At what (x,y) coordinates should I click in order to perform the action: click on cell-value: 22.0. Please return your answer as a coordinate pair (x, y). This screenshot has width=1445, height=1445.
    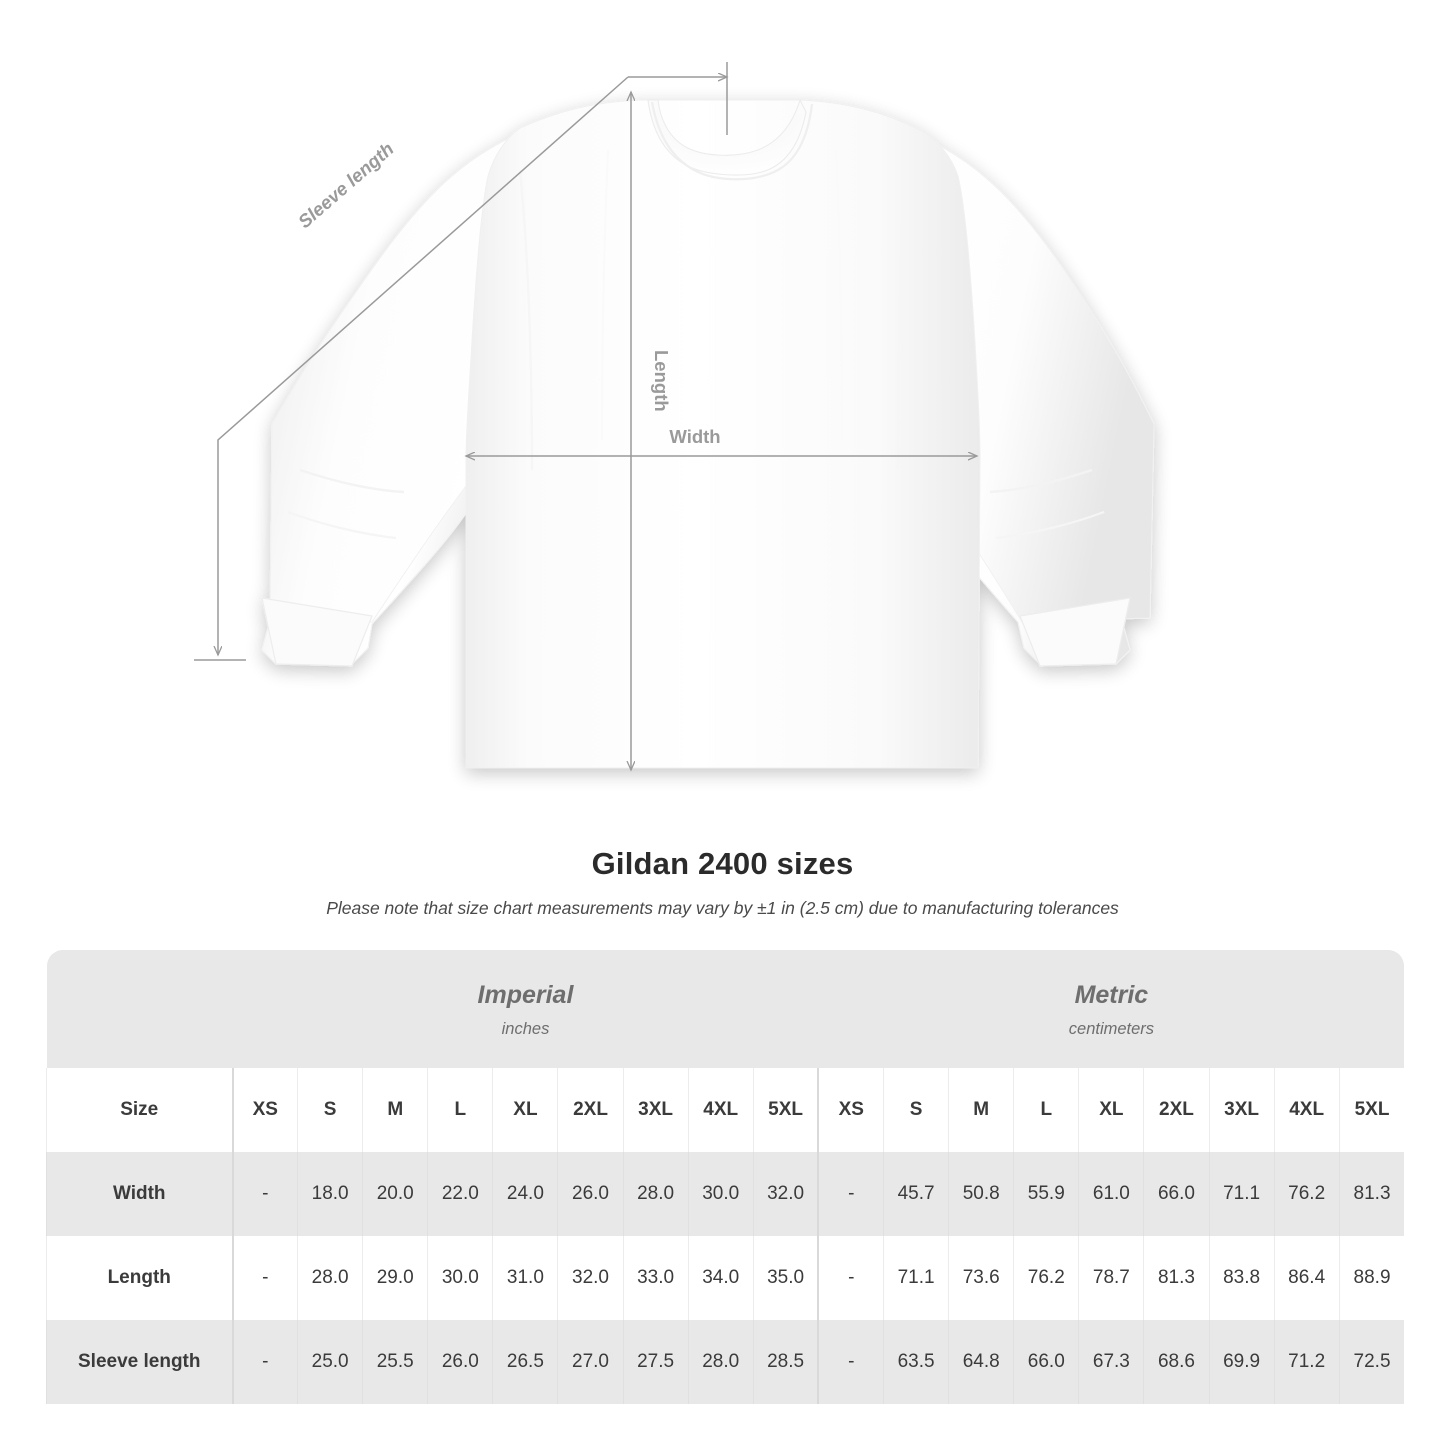
    Looking at the image, I should click on (460, 1194).